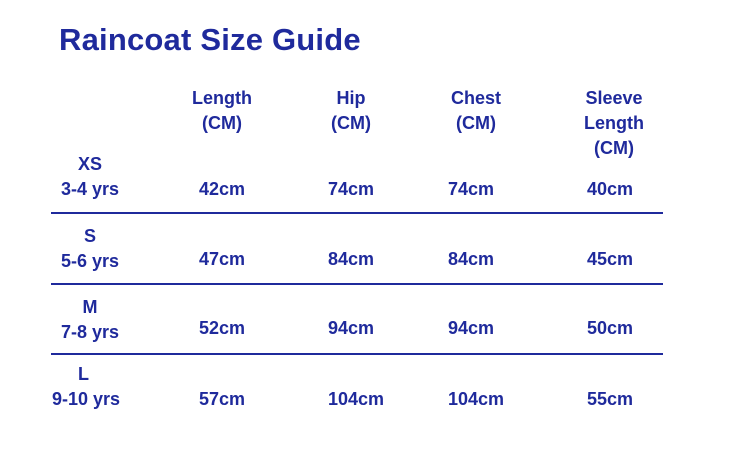 The image size is (745, 471). I want to click on table-cell: 57cm, so click(222, 399).